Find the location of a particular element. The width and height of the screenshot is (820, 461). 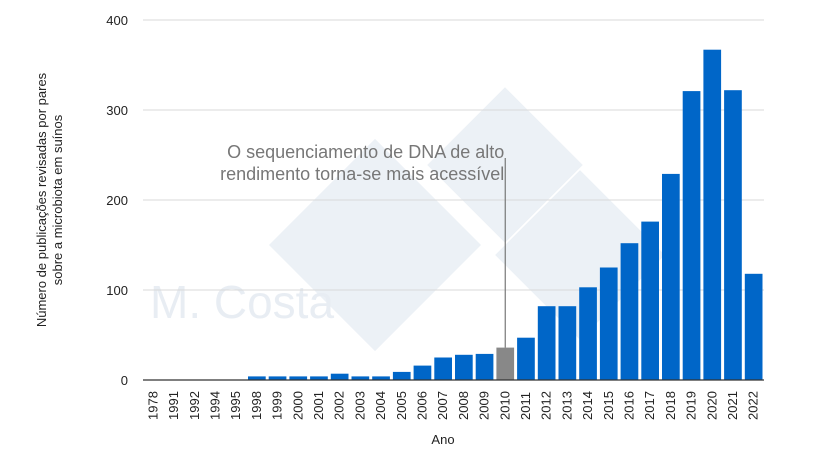

x-tick-label: 2021 is located at coordinates (732, 405).